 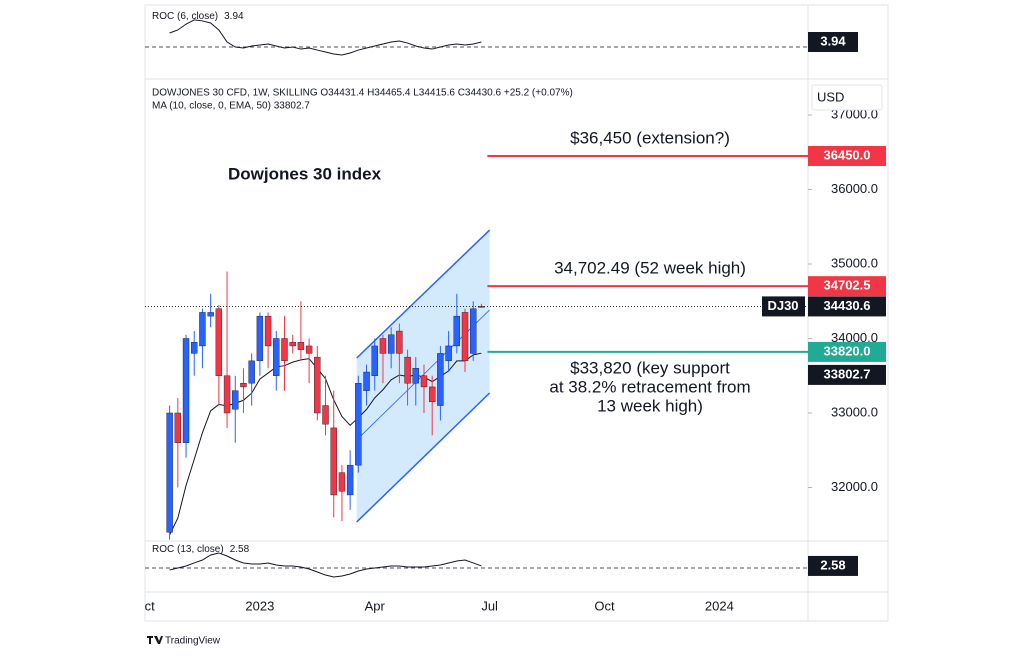 What do you see at coordinates (650, 268) in the screenshot?
I see `level-note: 34,702.49 (52 week high)` at bounding box center [650, 268].